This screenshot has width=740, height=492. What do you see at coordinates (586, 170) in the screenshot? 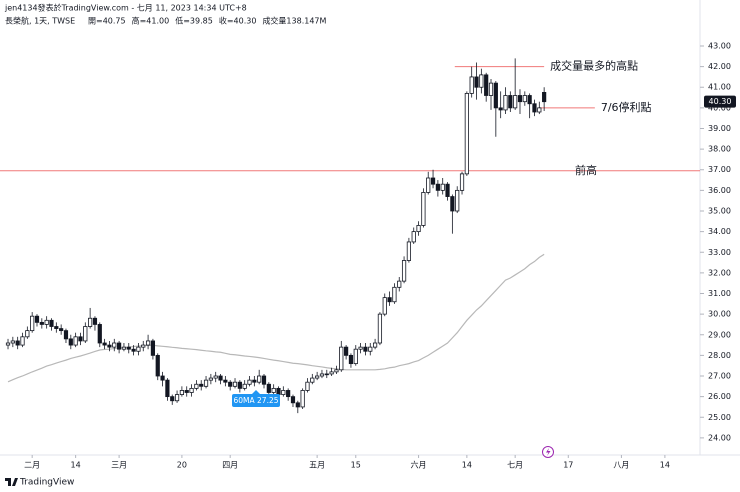
I see `annotation-label: 前高` at bounding box center [586, 170].